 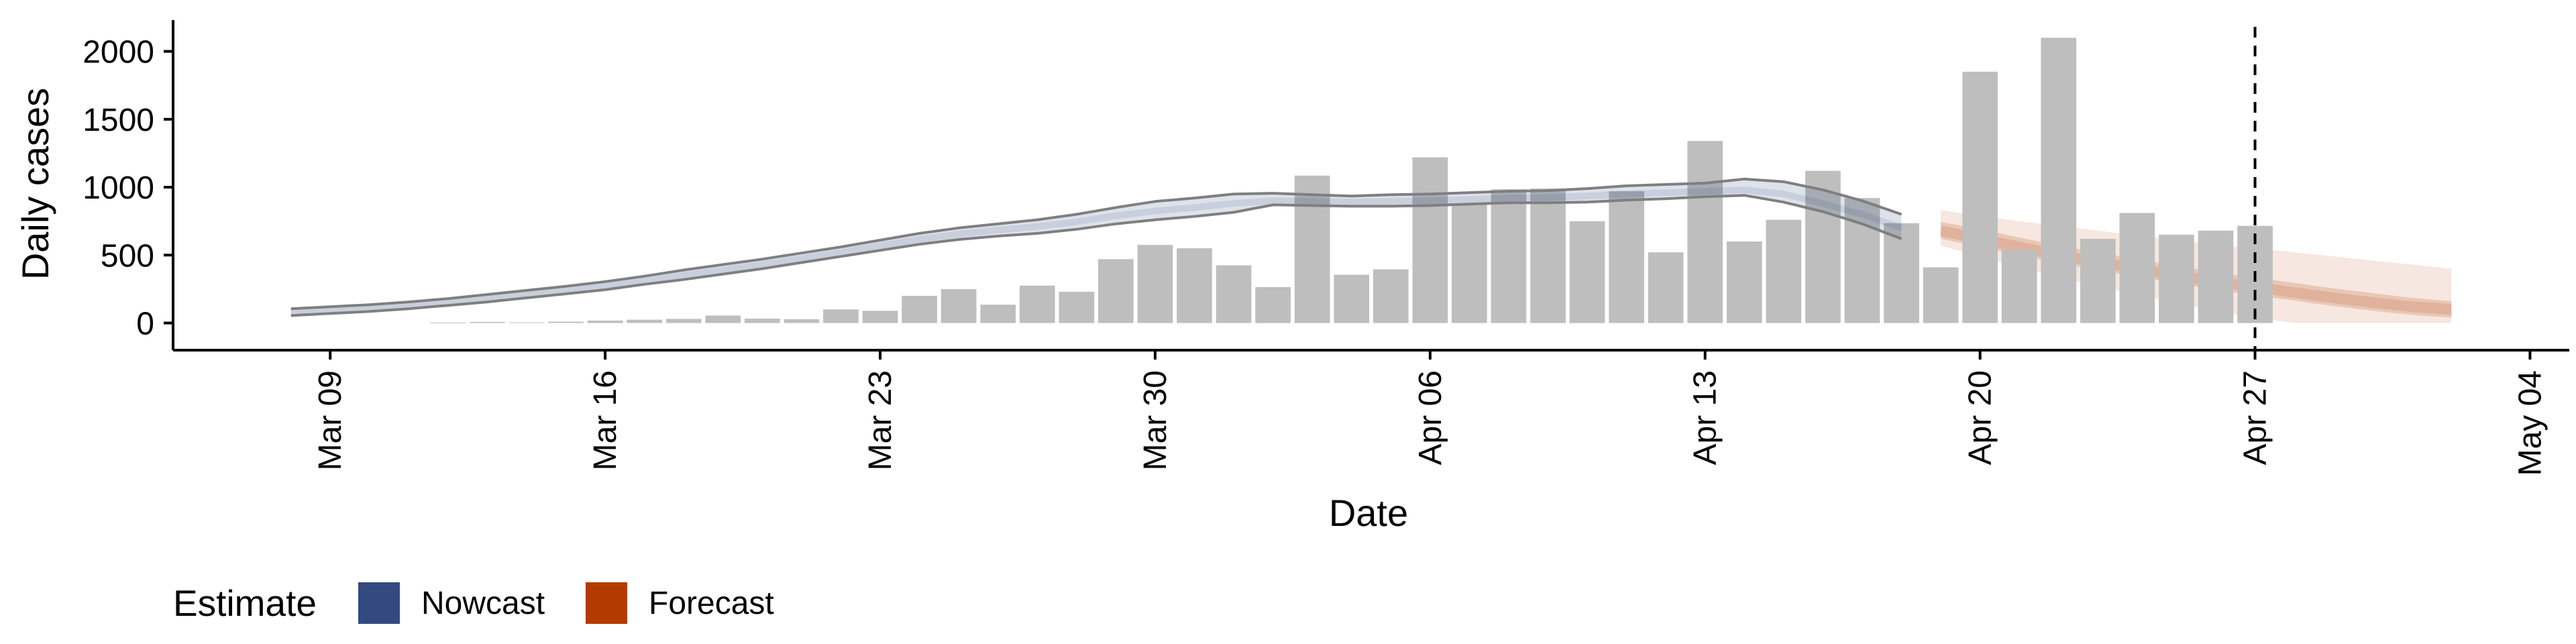 I want to click on nowcast-bands, so click(x=1096, y=247).